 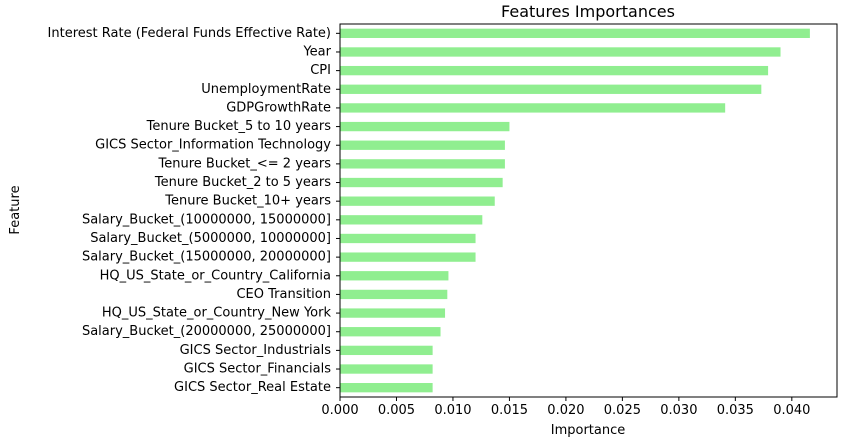 I want to click on x-tick-label: 0.025, so click(x=622, y=410).